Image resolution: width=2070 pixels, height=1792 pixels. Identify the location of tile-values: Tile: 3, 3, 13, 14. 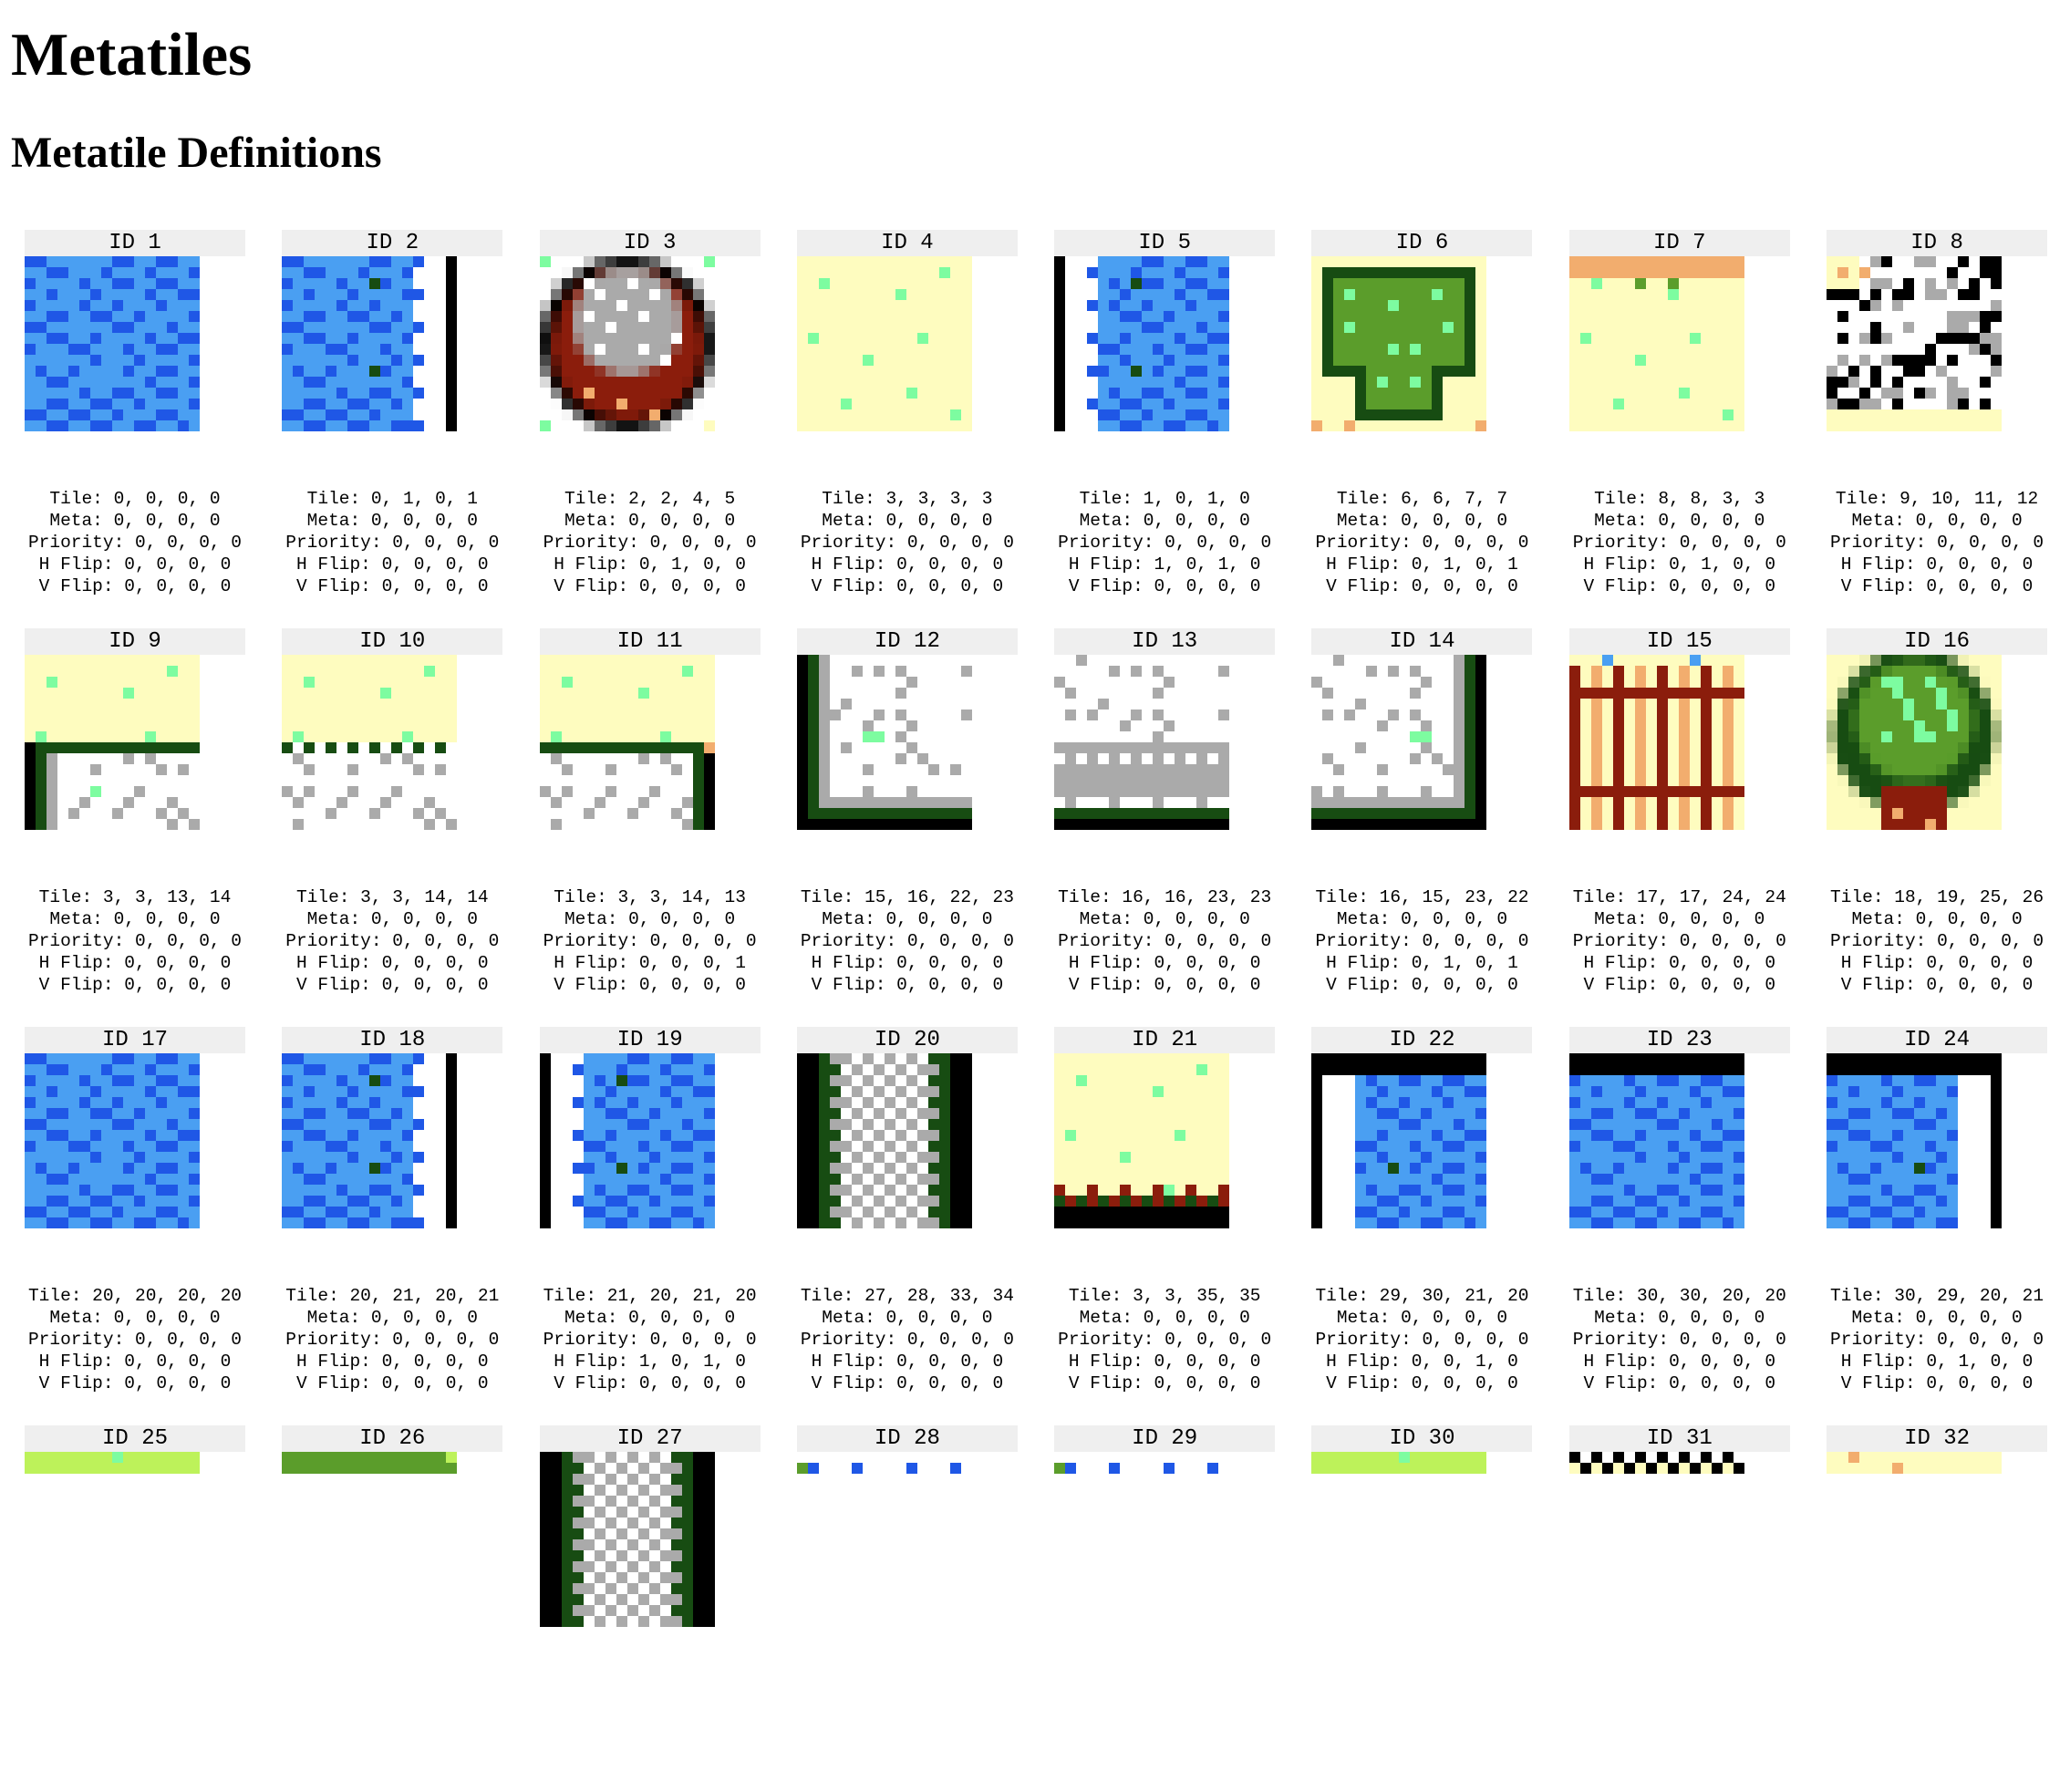
(135, 897).